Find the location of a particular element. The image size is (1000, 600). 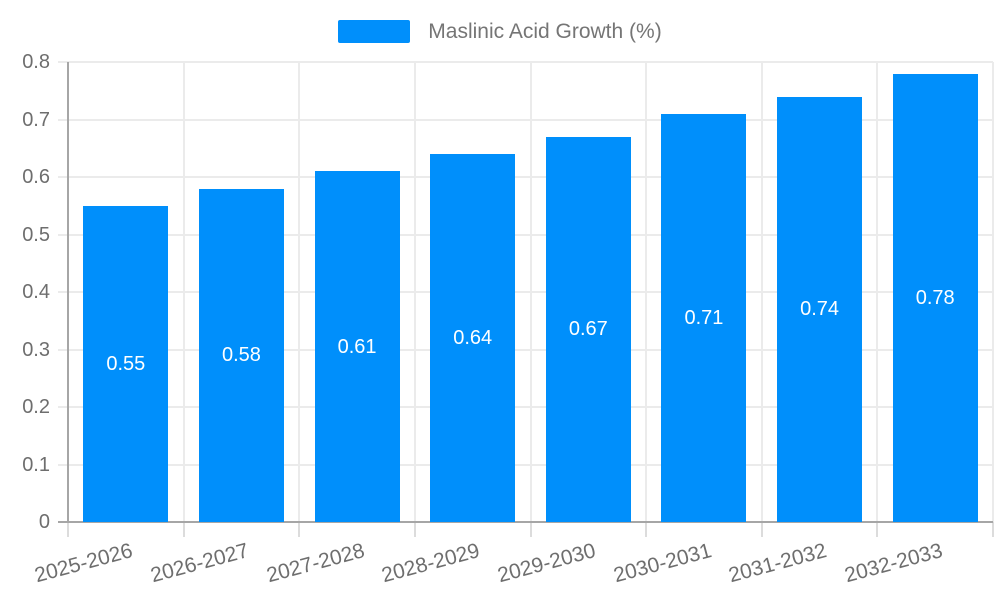

y-axis-tick-label: 0.8 is located at coordinates (36, 62).